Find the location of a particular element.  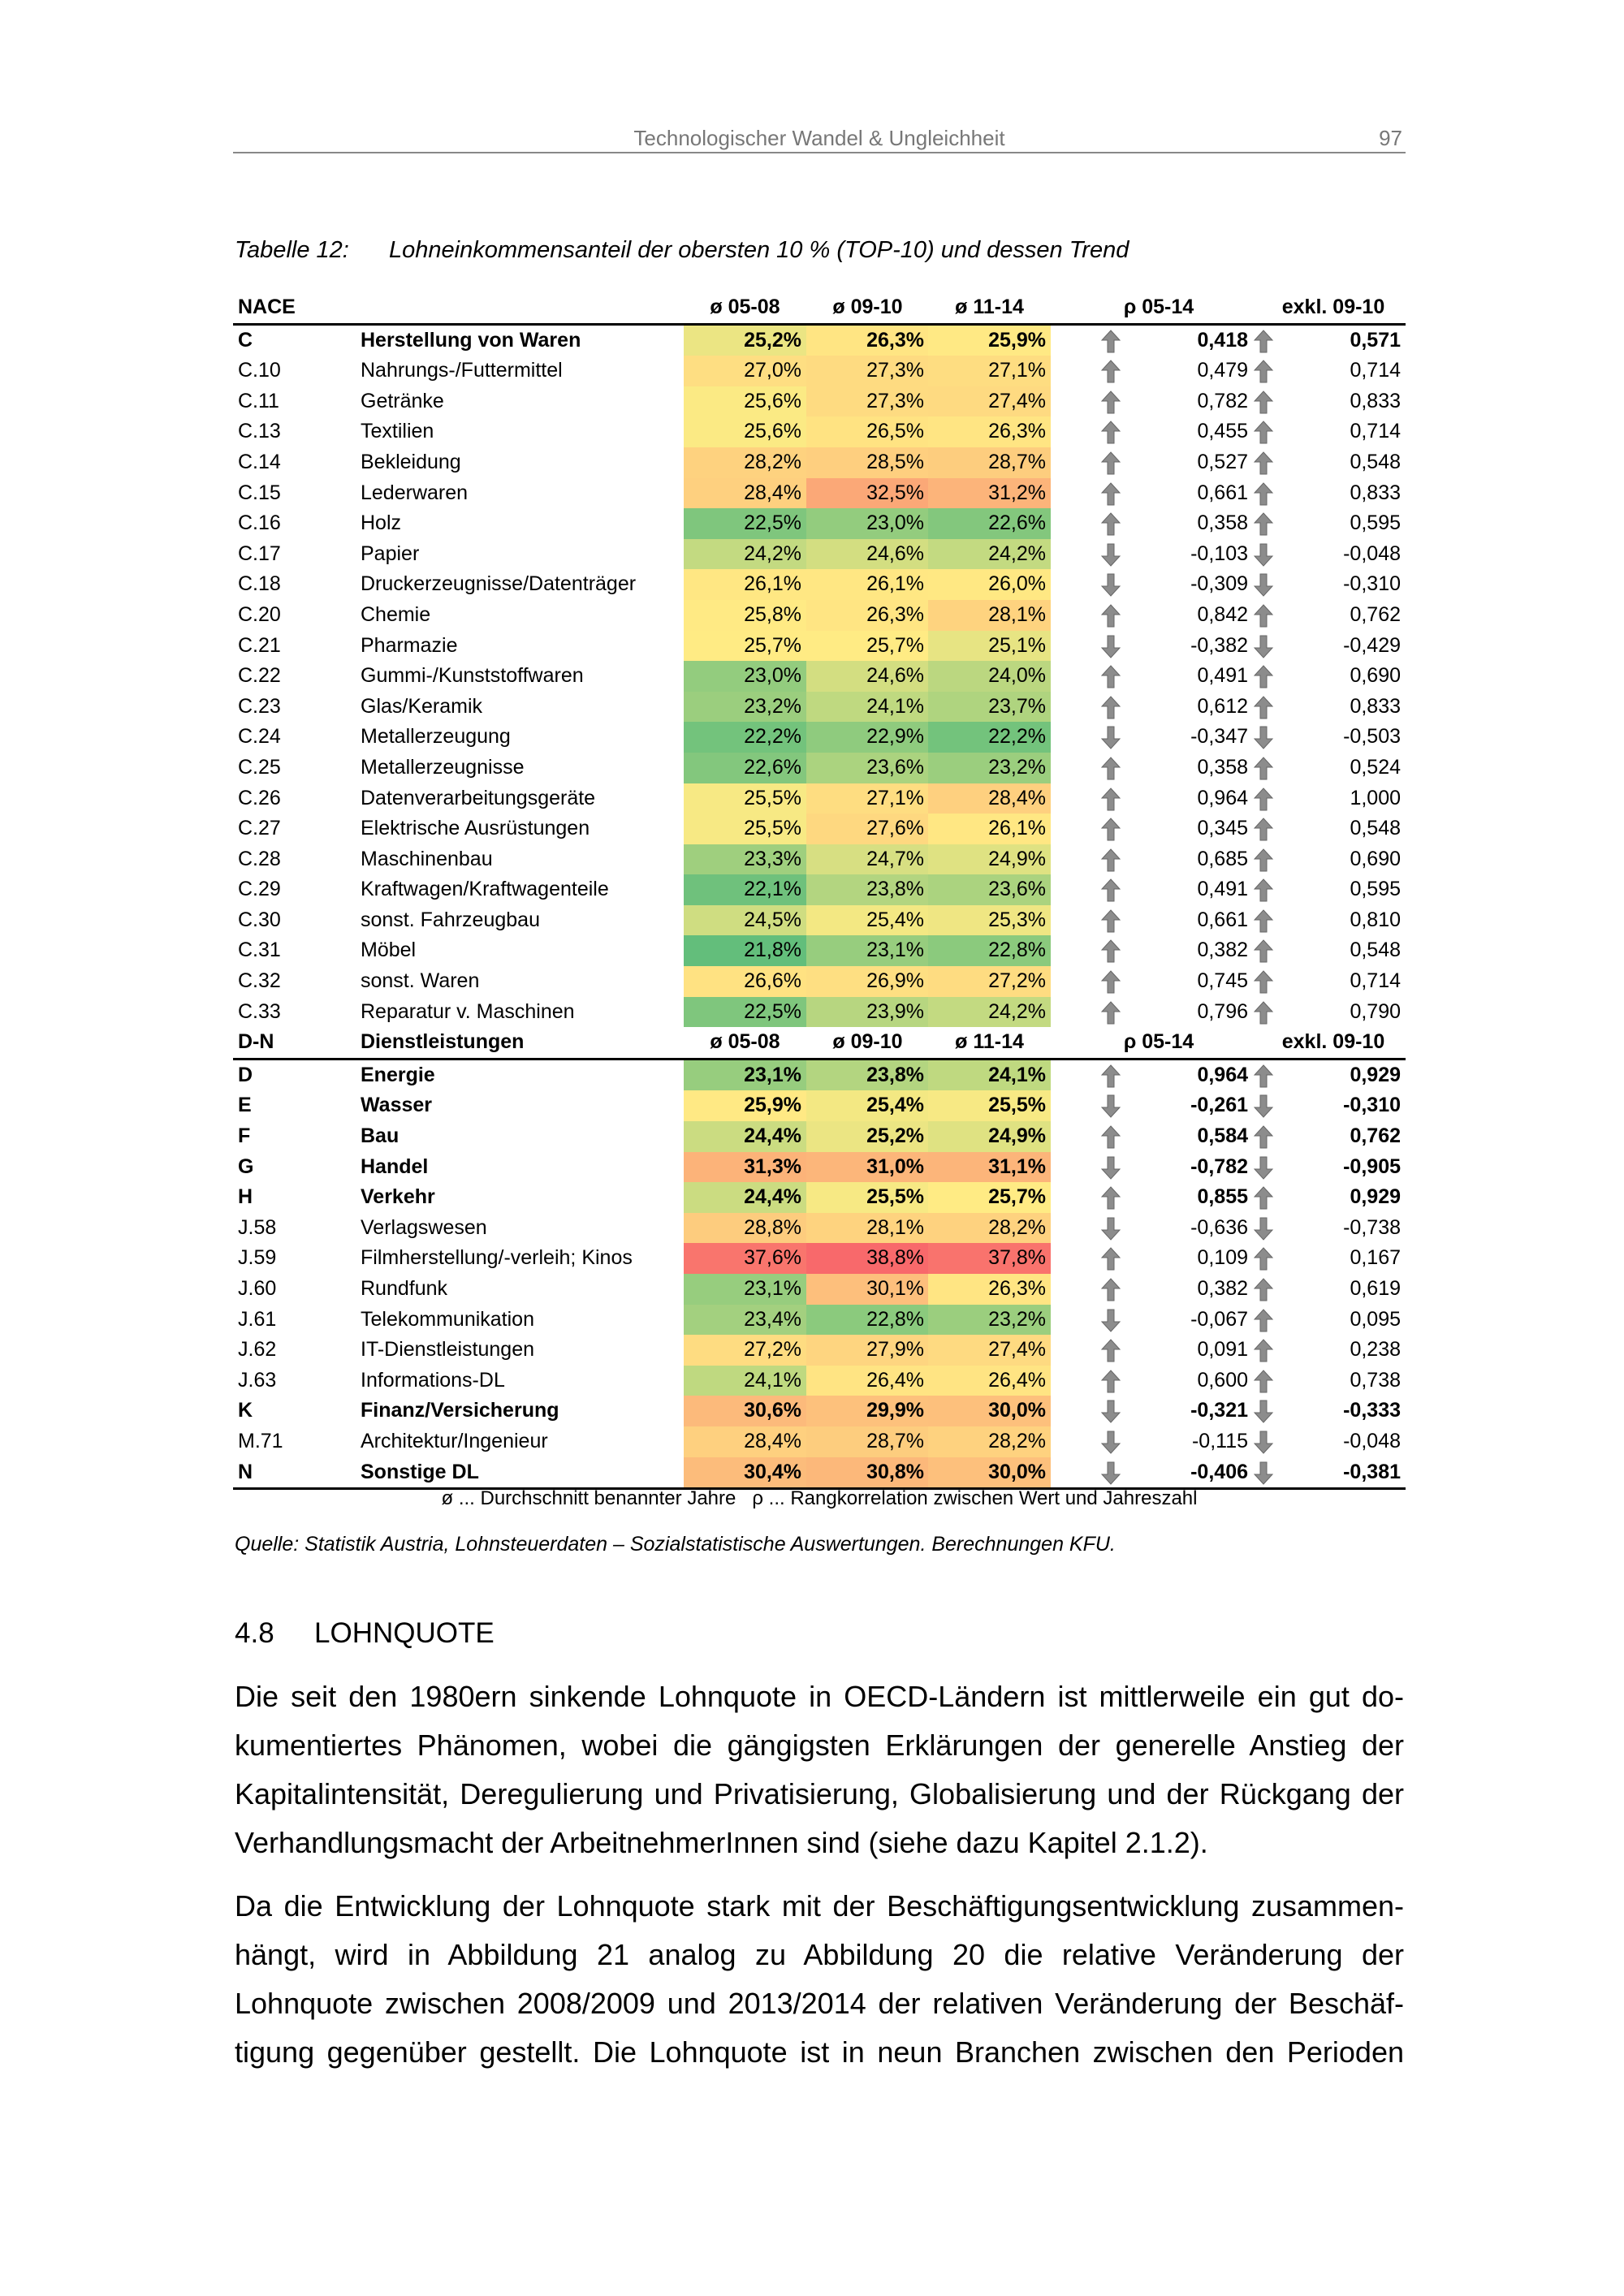

share-cell: 22,8% is located at coordinates (868, 1320).